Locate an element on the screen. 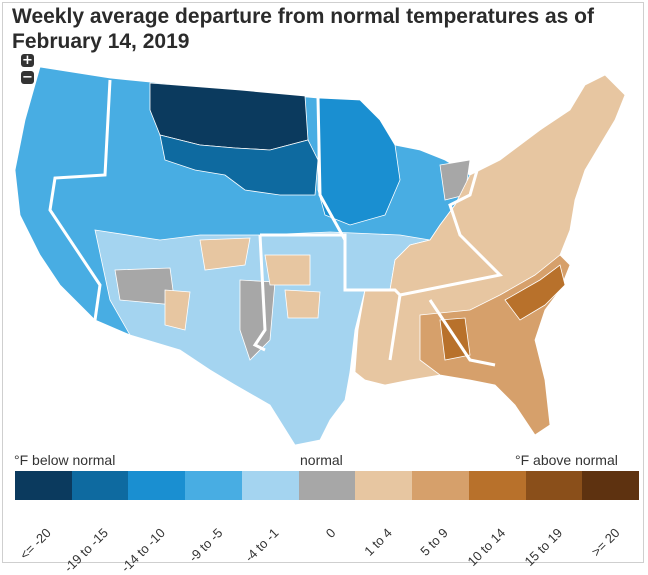 This screenshot has height=575, width=648. border-west-coast is located at coordinates (80, 200).